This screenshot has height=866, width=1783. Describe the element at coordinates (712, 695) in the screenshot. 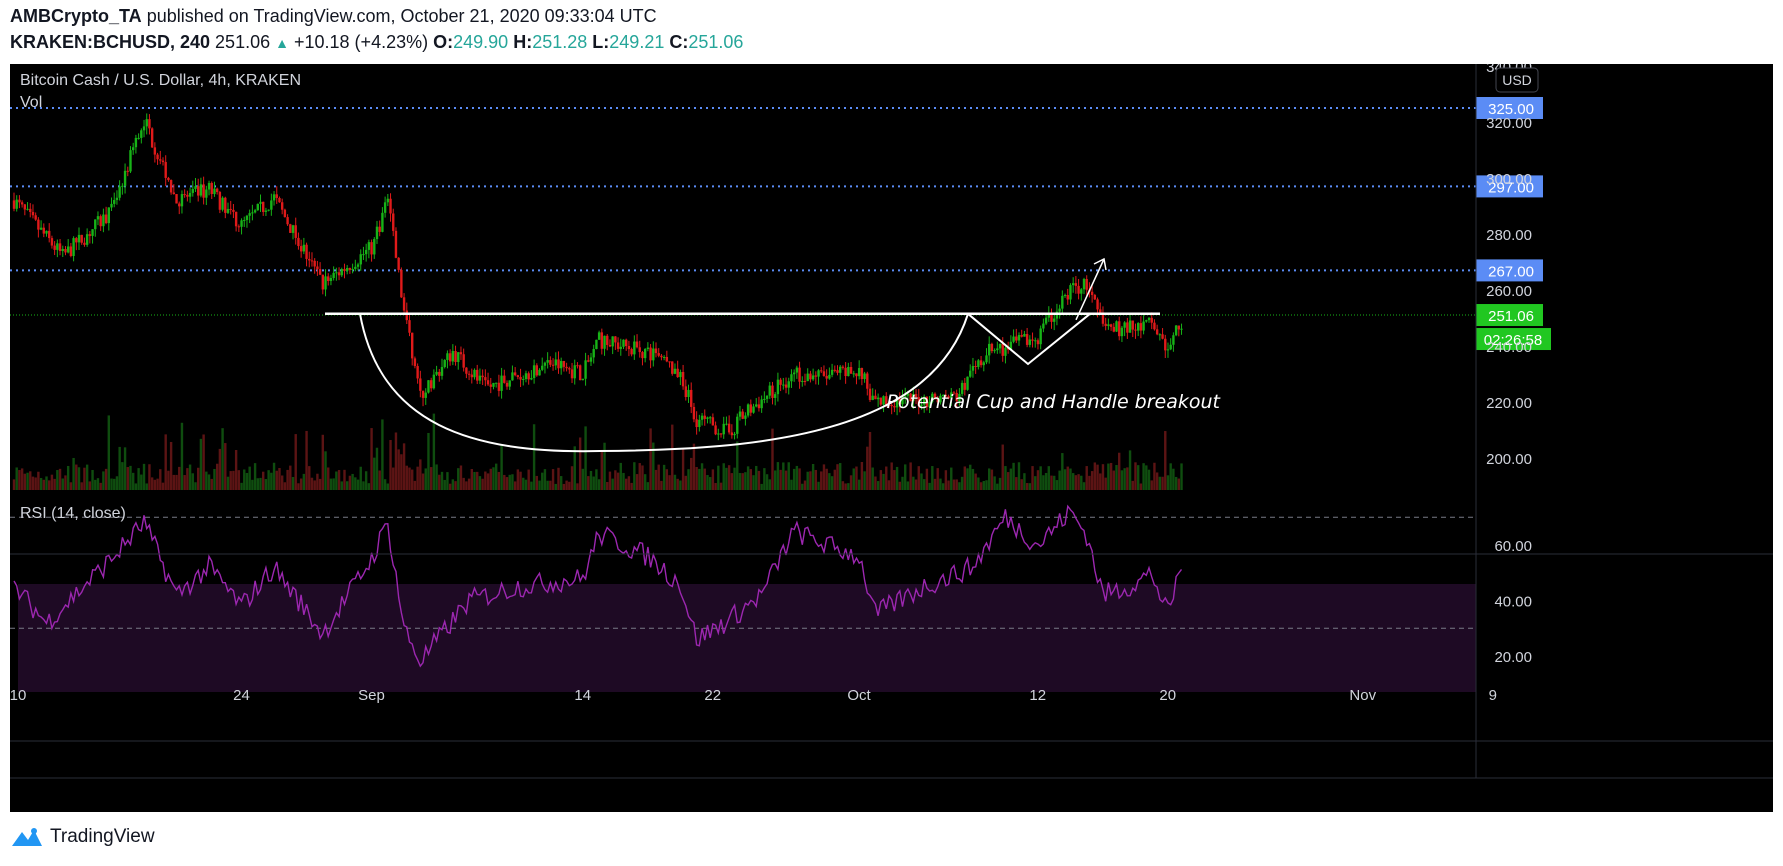

I see `time-tick-label: 22` at that location.